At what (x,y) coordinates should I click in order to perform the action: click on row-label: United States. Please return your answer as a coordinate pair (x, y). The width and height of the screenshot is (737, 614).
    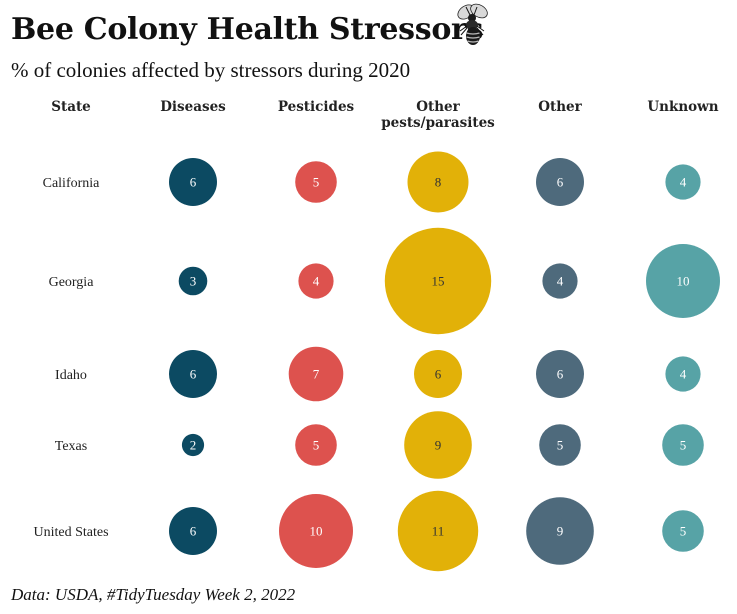
    Looking at the image, I should click on (70, 532).